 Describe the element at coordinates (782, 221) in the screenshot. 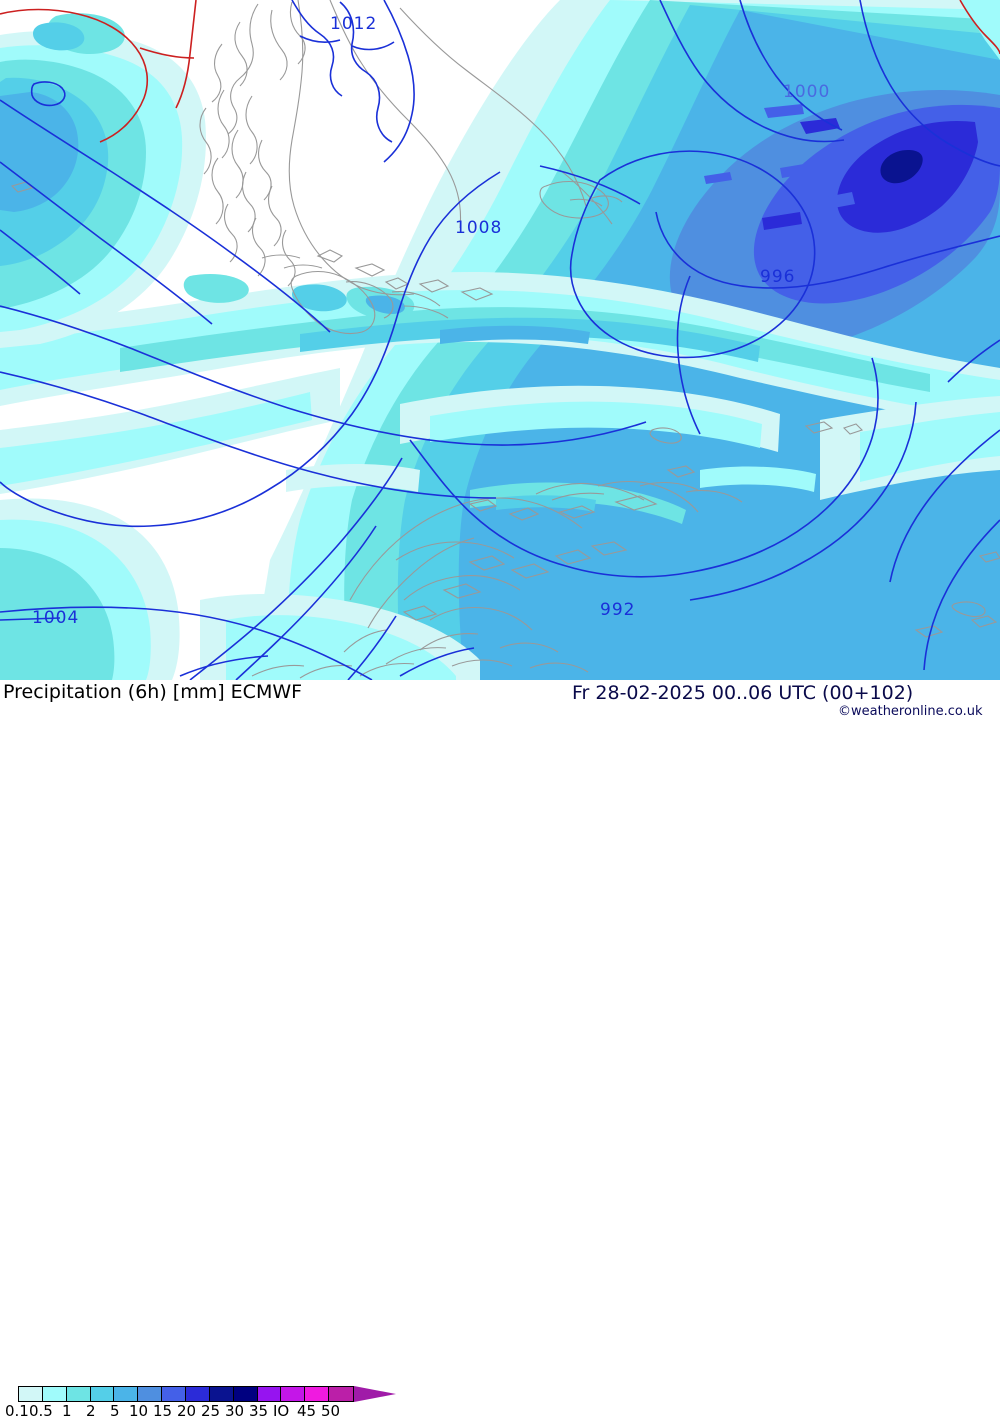

I see `precip-streak-d` at that location.